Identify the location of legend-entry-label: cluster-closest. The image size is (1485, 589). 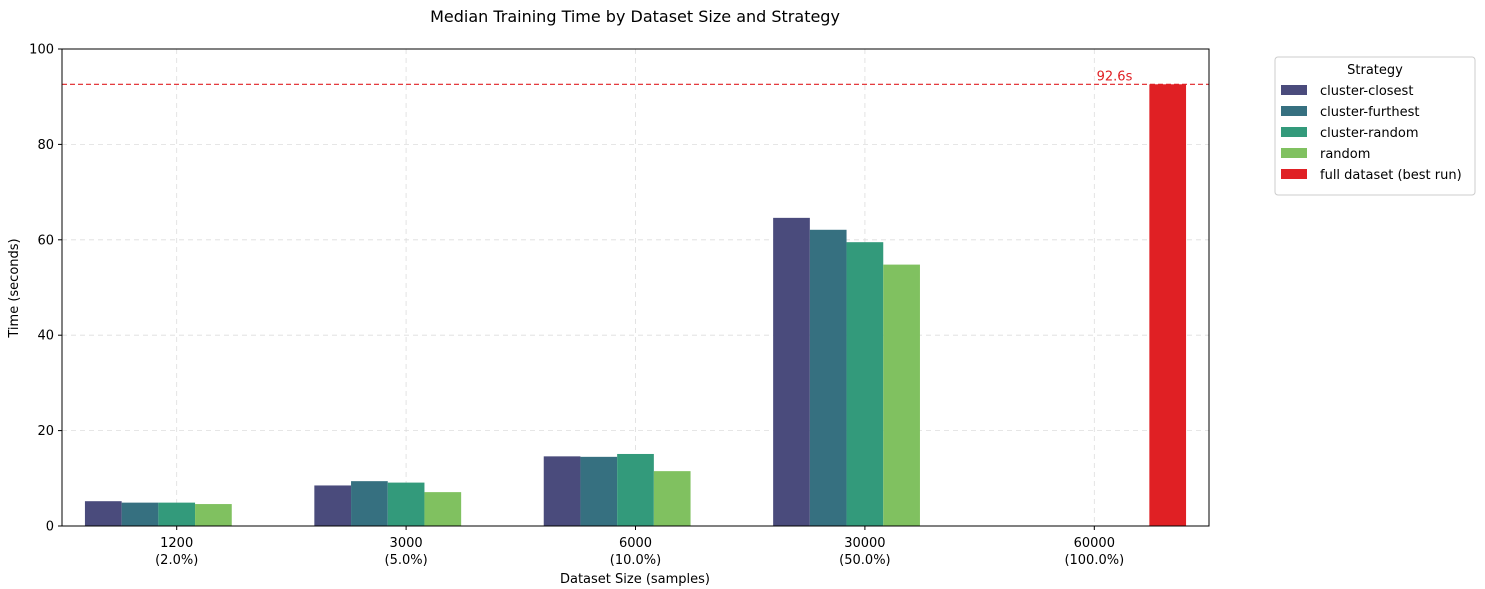
(1366, 91).